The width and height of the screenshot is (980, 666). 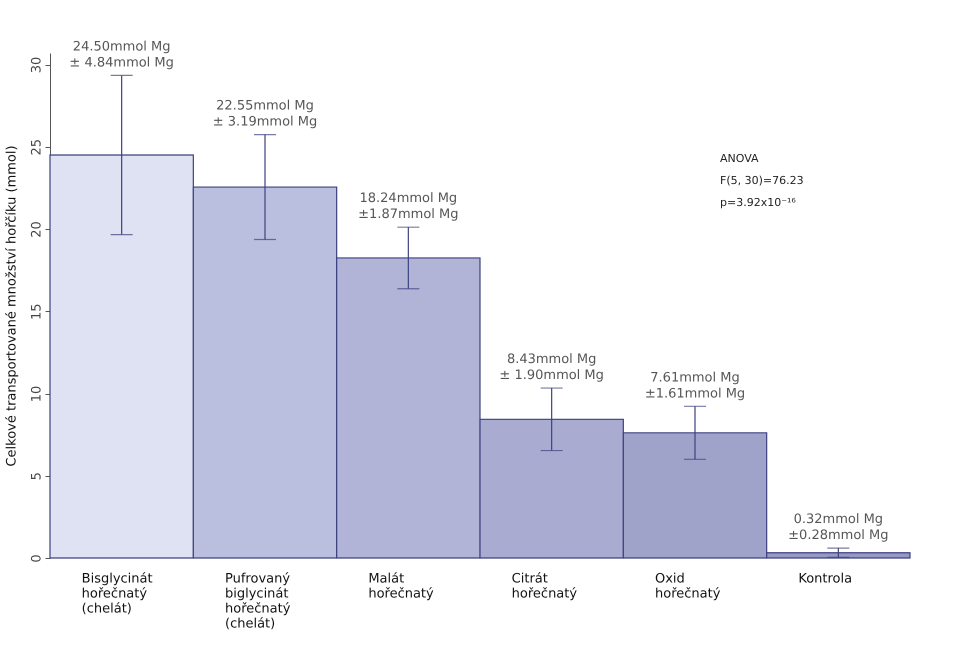 What do you see at coordinates (758, 202) in the screenshot?
I see `annotation: p=3.92x10⁻¹⁶` at bounding box center [758, 202].